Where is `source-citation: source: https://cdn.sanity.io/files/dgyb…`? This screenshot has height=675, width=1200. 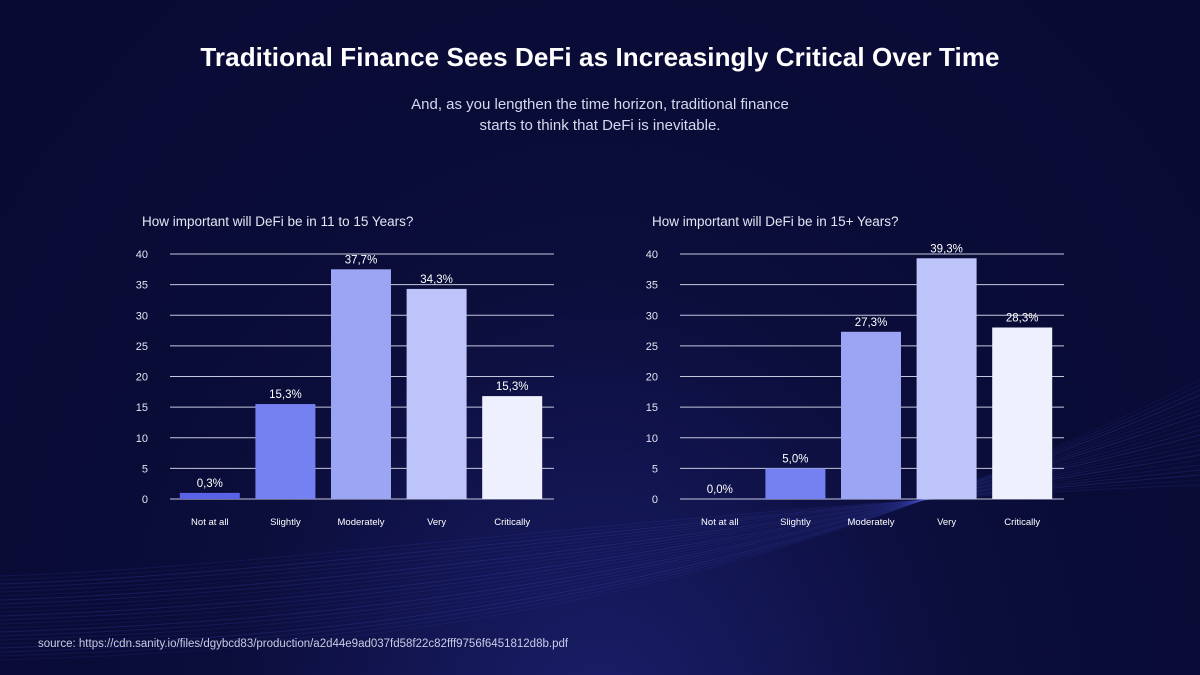 source-citation: source: https://cdn.sanity.io/files/dgyb… is located at coordinates (303, 644).